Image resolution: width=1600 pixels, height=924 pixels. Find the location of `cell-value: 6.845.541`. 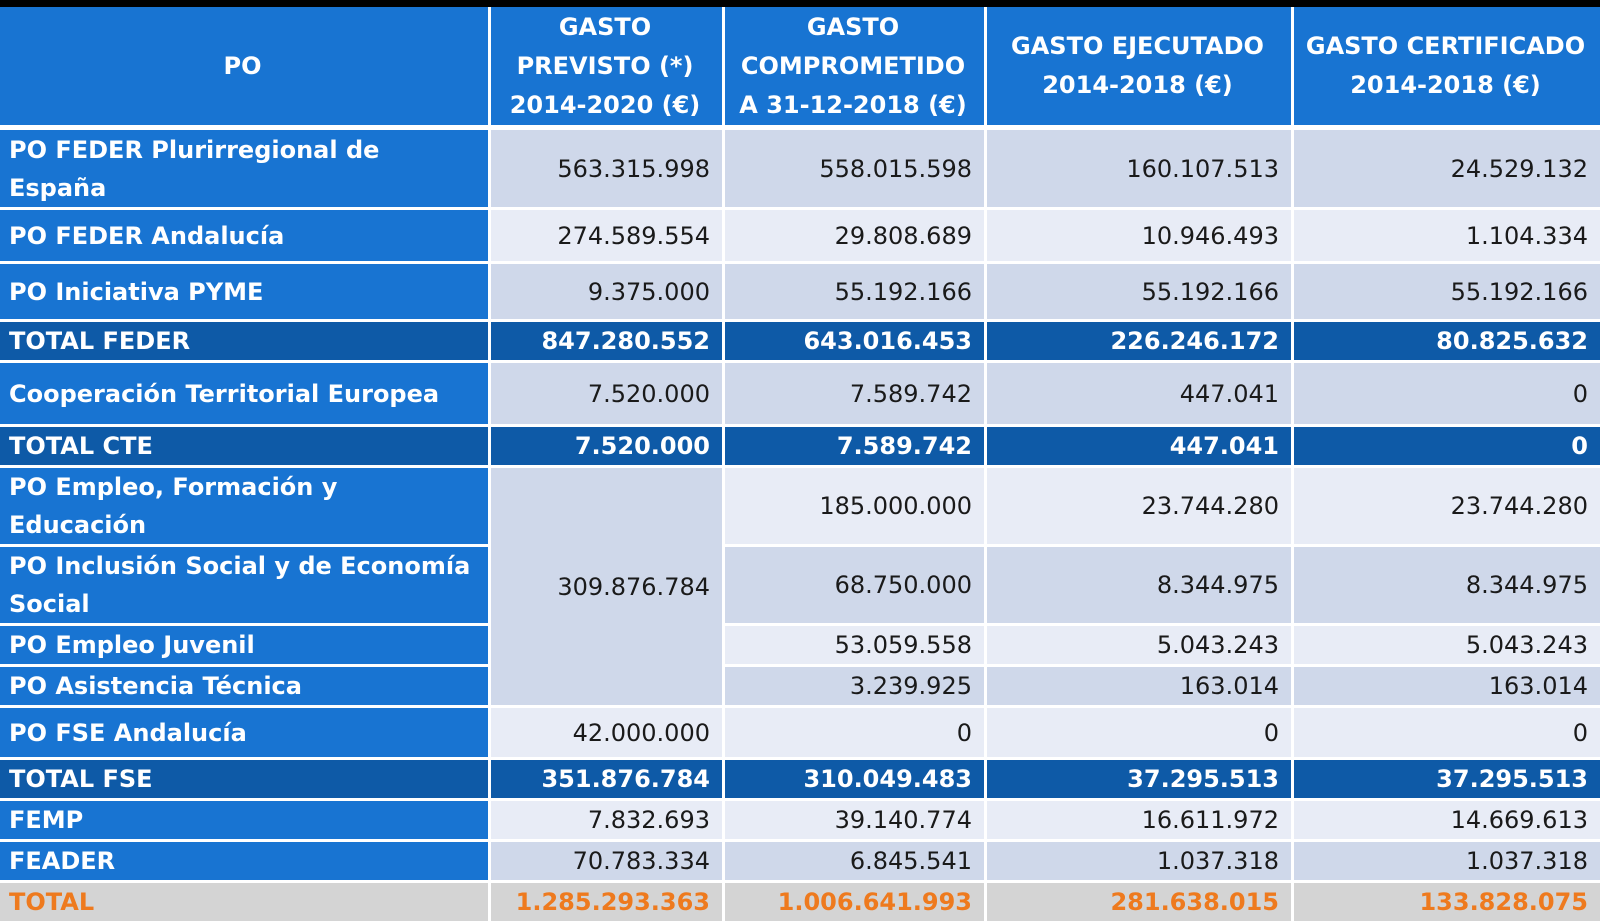

cell-value: 6.845.541 is located at coordinates (856, 862).